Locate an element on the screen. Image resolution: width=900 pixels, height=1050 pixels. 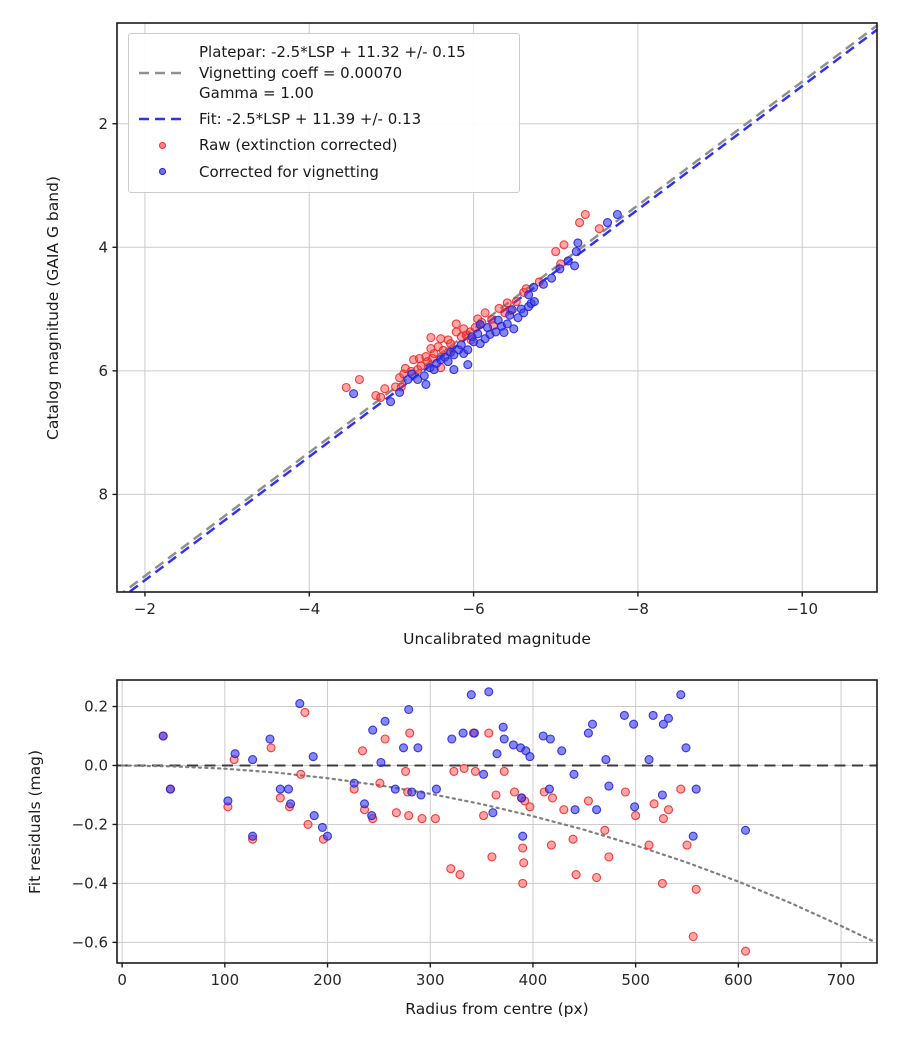
top-xaxis-label: Uncalibrated magnitude is located at coordinates (497, 639).